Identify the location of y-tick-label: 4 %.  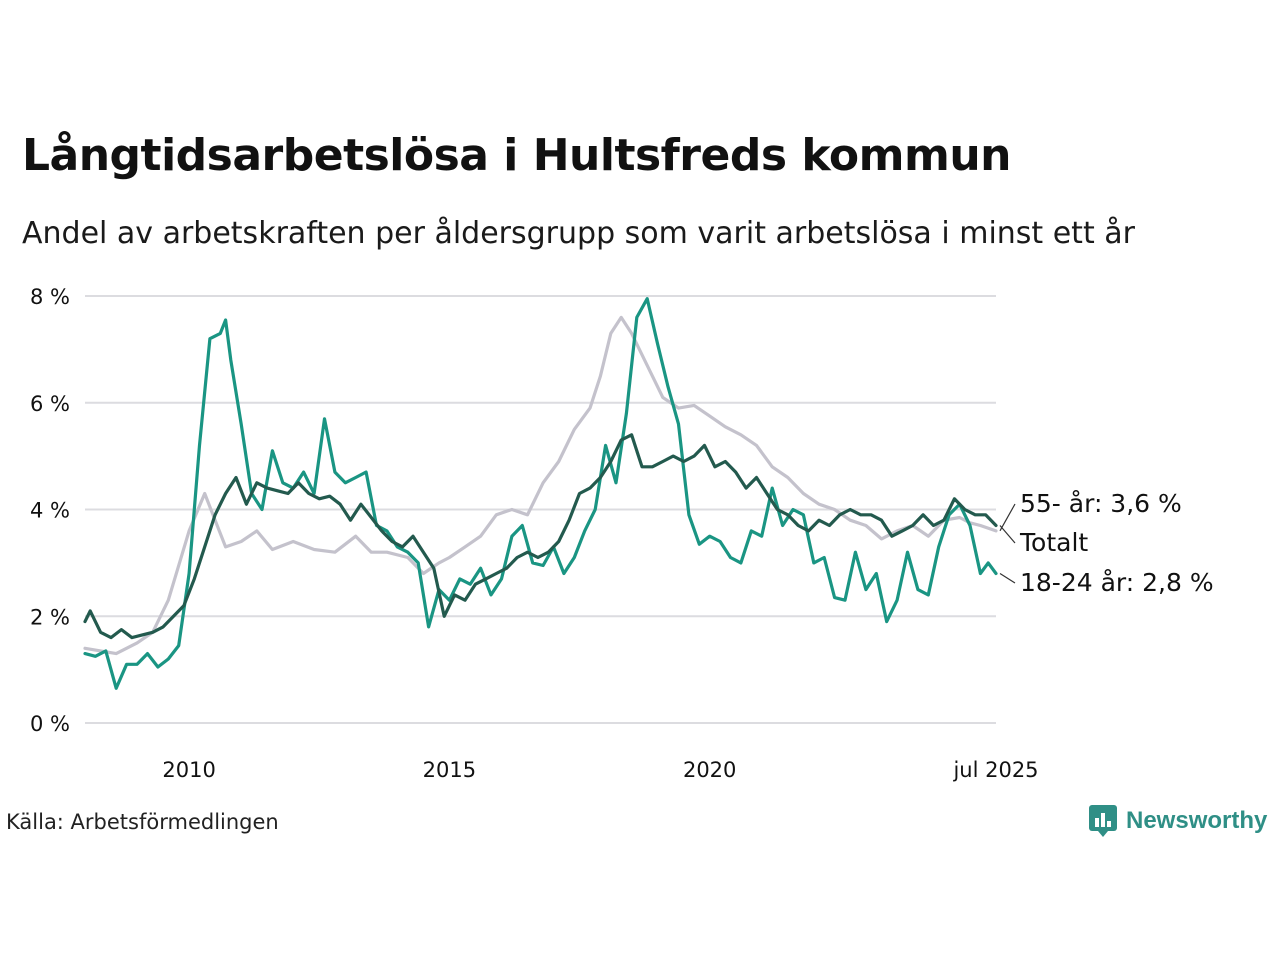
(50, 511).